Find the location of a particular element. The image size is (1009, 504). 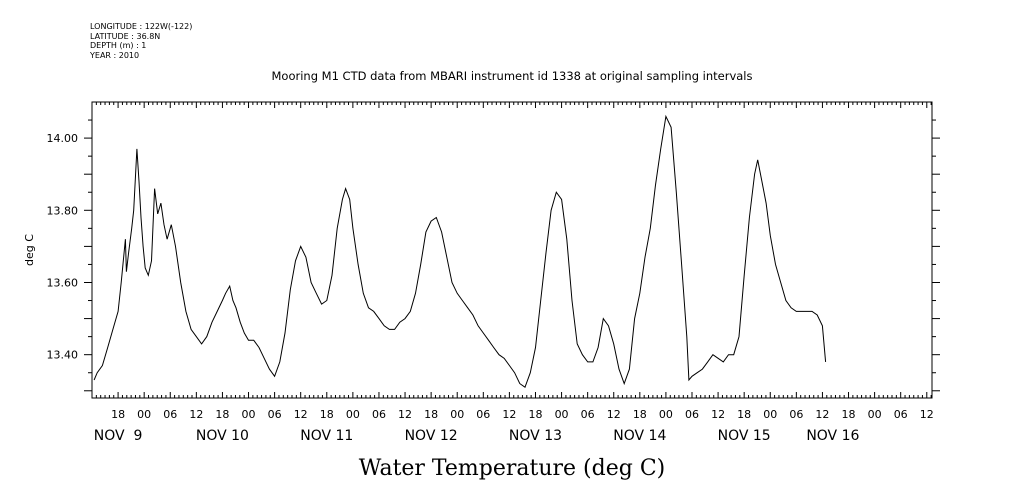

y-tick-label: 14.00 is located at coordinates (63, 138).